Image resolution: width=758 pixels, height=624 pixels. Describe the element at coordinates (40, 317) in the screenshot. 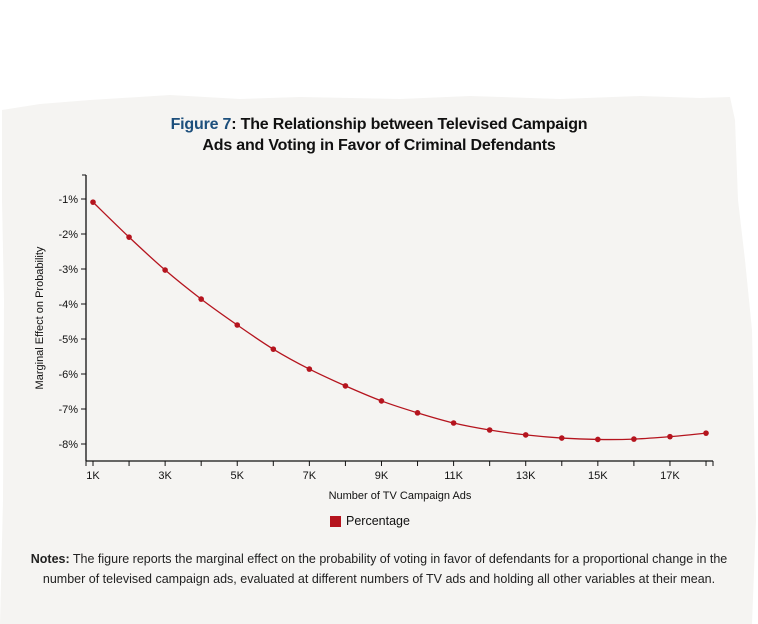

I see `y-axis-label: Marginal Effect on Probability` at that location.